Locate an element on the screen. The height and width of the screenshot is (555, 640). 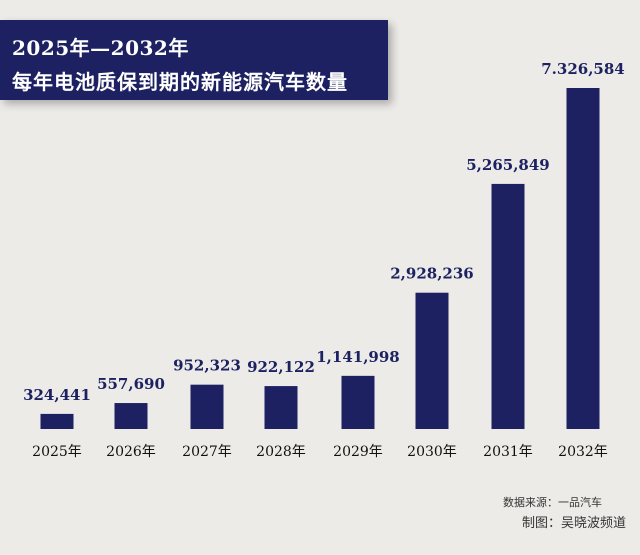
title-banner: 2025年—2032年 每年电池质保到期的新能源汽车数量 is located at coordinates (194, 60).